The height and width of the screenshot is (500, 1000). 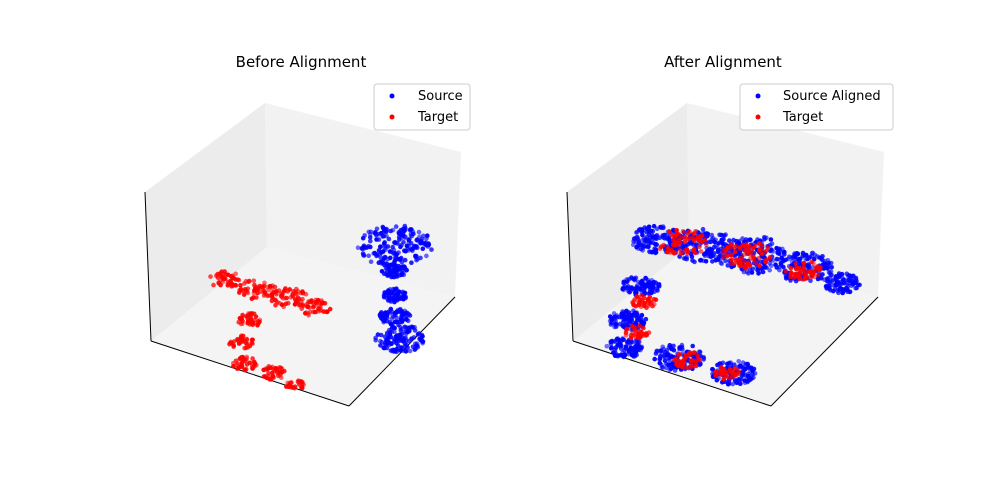 What do you see at coordinates (824, 351) in the screenshot?
I see `y-axis-line` at bounding box center [824, 351].